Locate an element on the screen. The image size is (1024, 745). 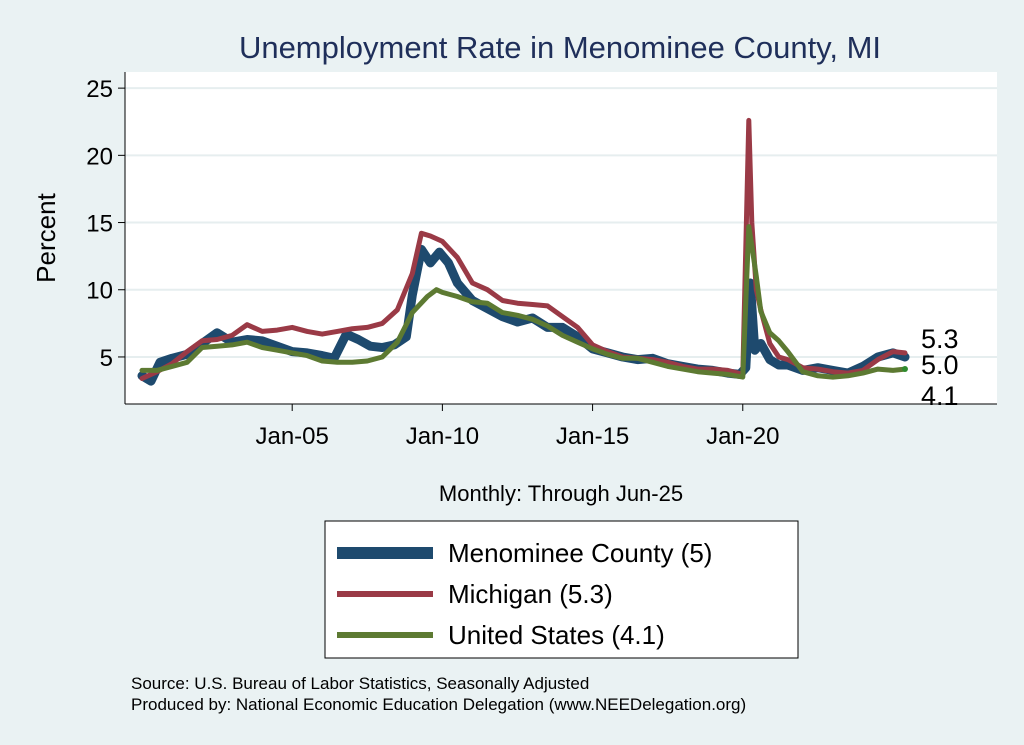
y-tick-label: 5 is located at coordinates (106, 358).